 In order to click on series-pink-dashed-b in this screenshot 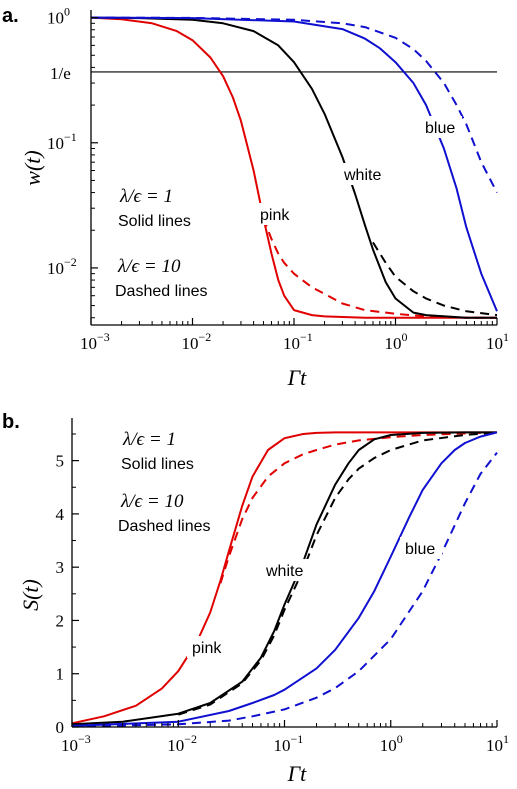, I will do `click(358, 507)`.